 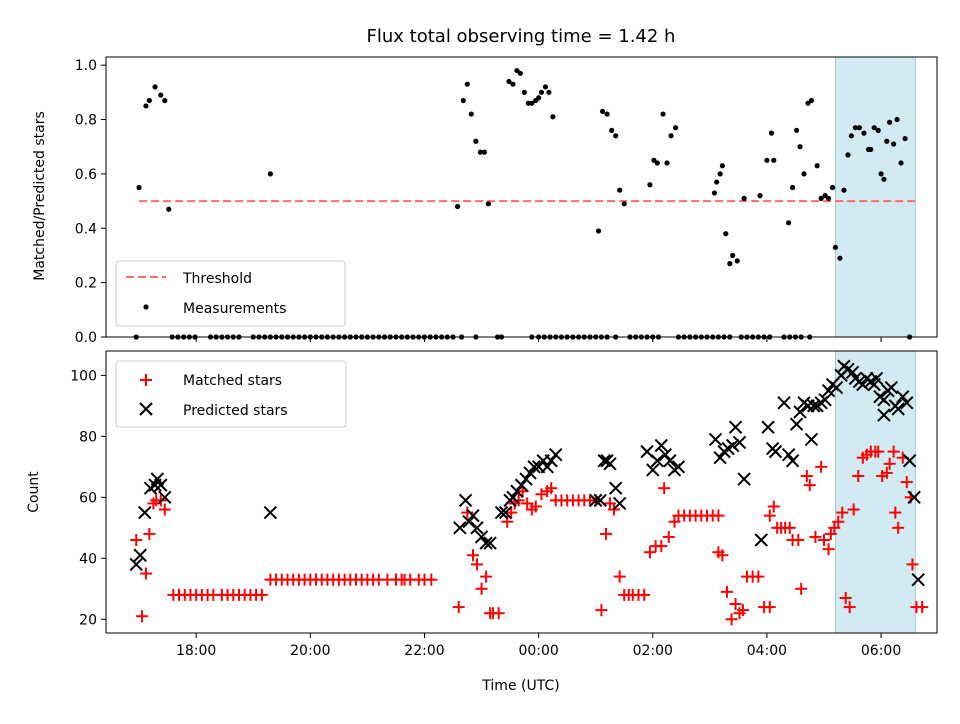 I want to click on y-tick-label: 40, so click(x=88, y=559).